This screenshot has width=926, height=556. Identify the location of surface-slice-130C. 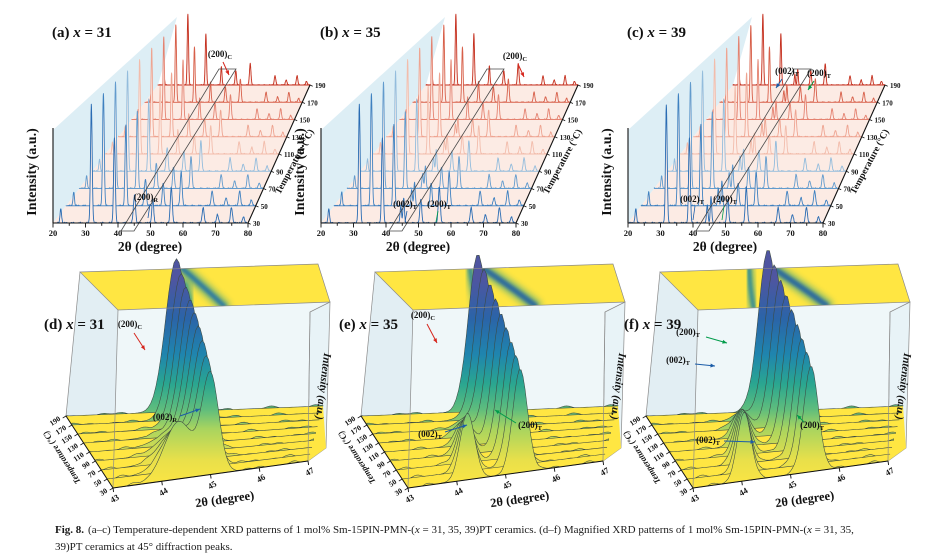
(780, 369).